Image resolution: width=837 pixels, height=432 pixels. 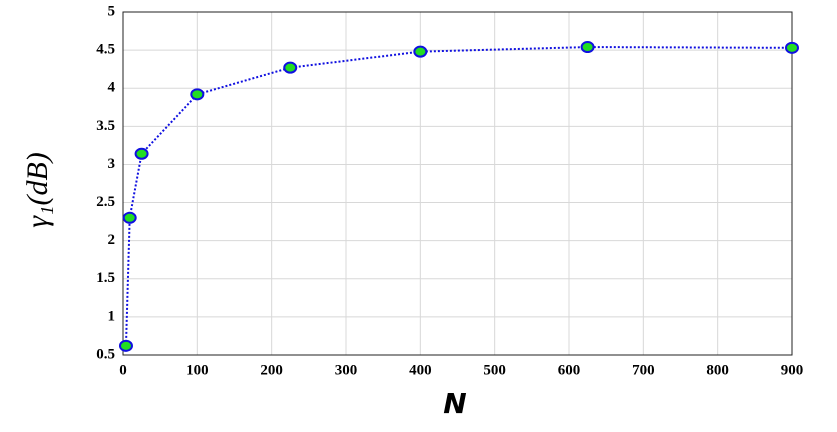 I want to click on y-tick-label: 1, so click(x=112, y=316).